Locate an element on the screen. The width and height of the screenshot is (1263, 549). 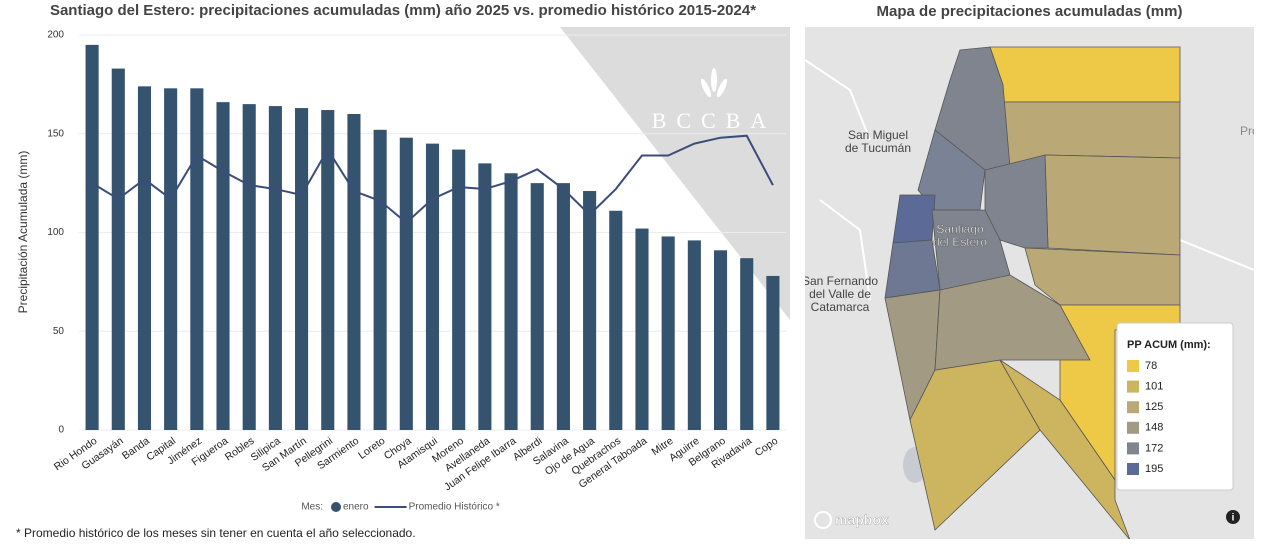
legend-title: Mes: is located at coordinates (312, 507).